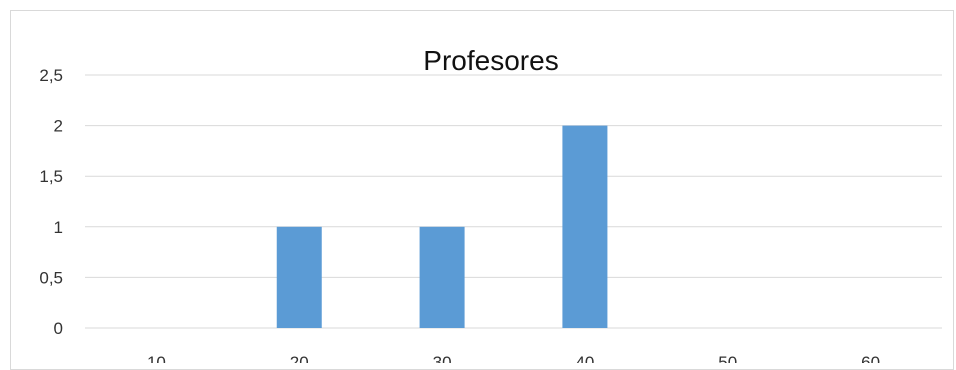  What do you see at coordinates (58, 126) in the screenshot?
I see `y-tick-label: 2` at bounding box center [58, 126].